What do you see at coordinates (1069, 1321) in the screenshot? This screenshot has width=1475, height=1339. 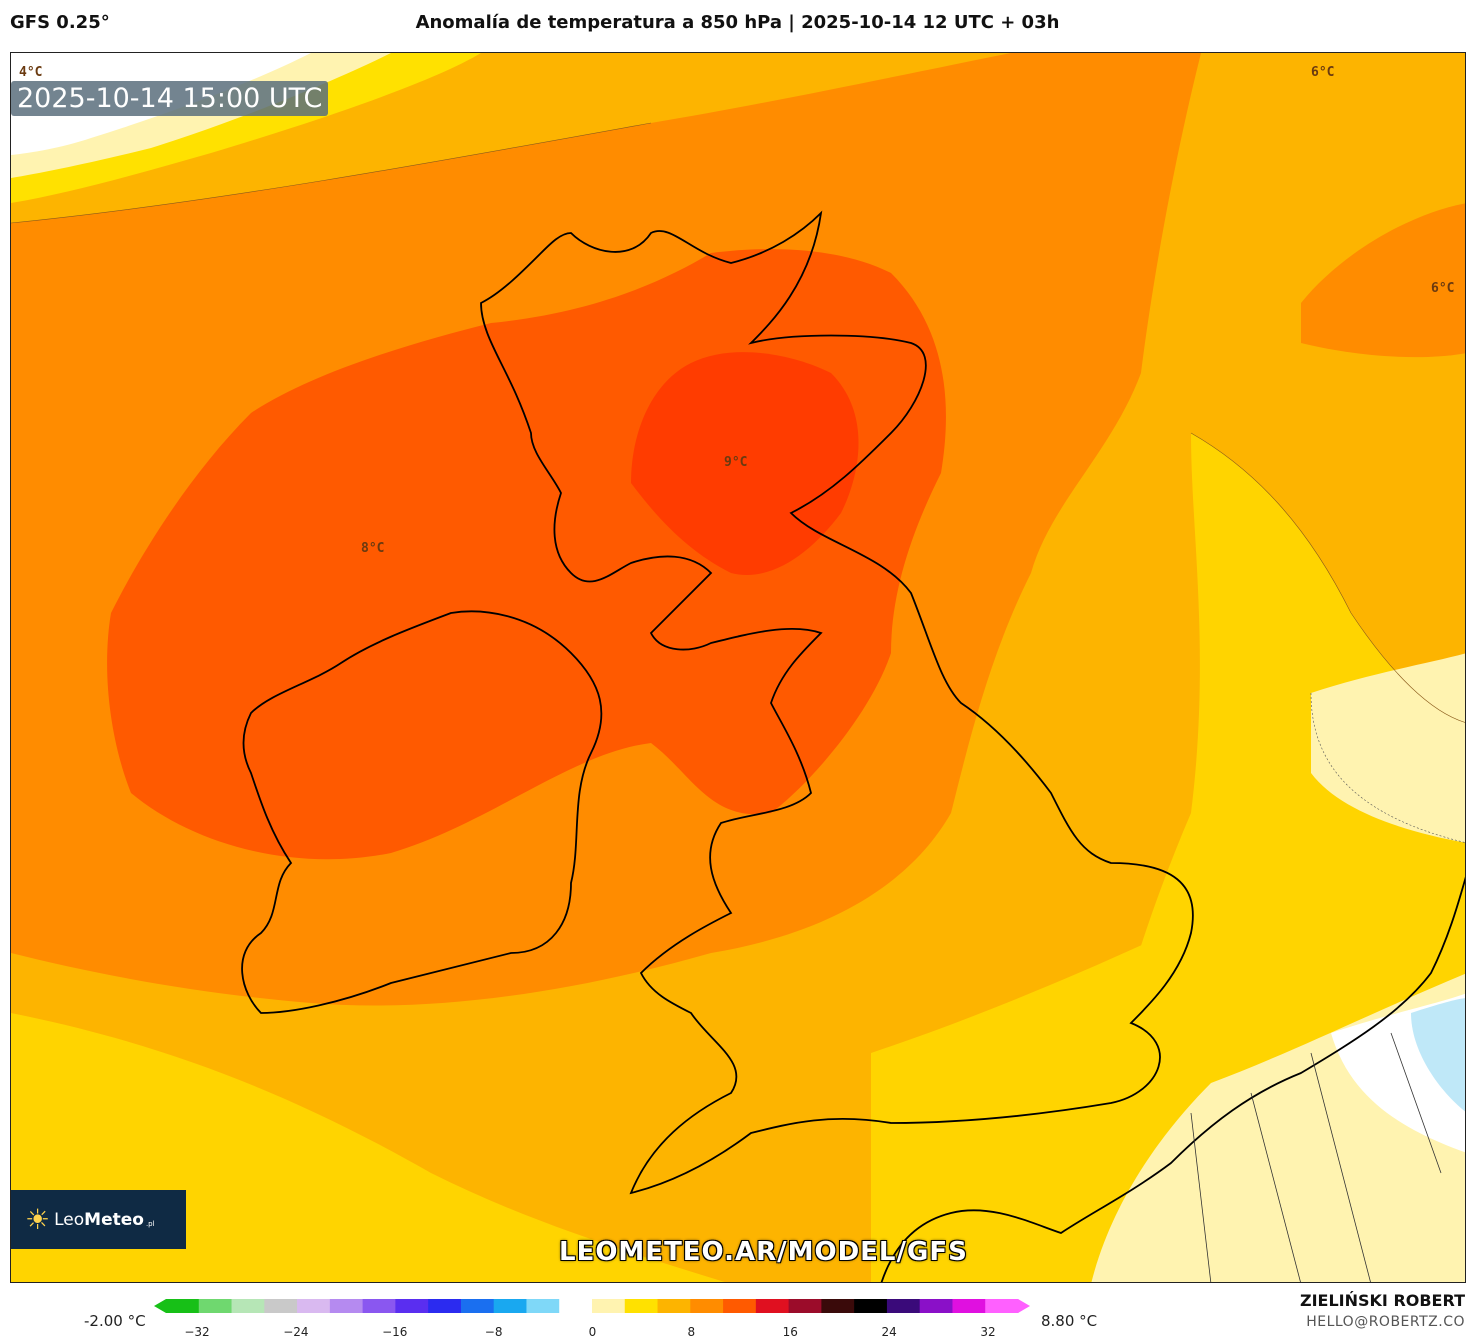 I see `colorbar-max-label: 8.80 °C` at bounding box center [1069, 1321].